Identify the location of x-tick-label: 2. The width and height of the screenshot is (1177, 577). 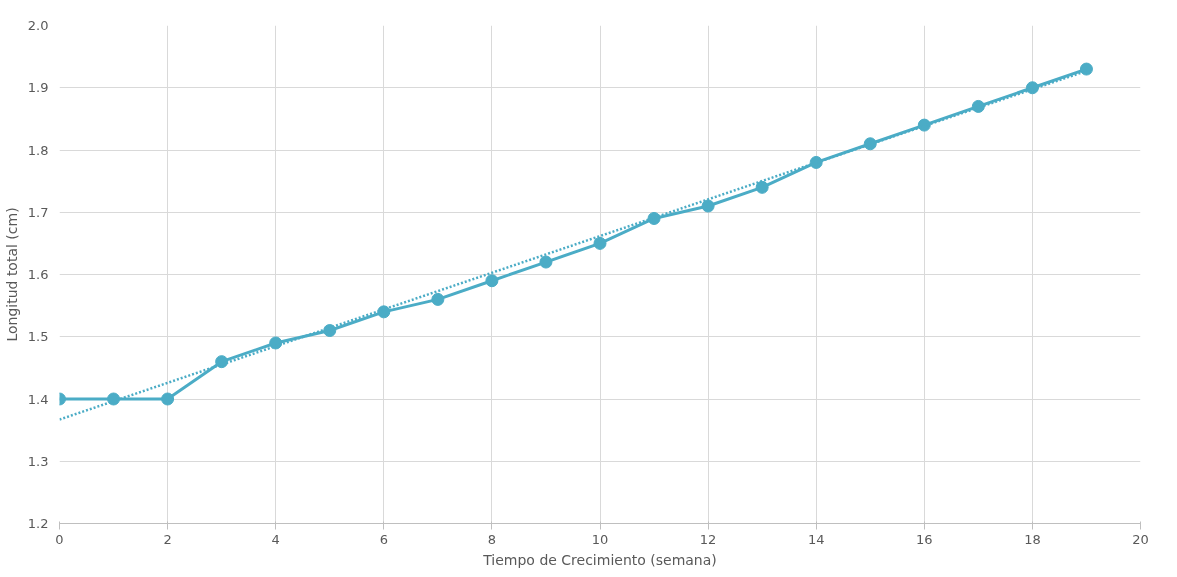
(167, 539).